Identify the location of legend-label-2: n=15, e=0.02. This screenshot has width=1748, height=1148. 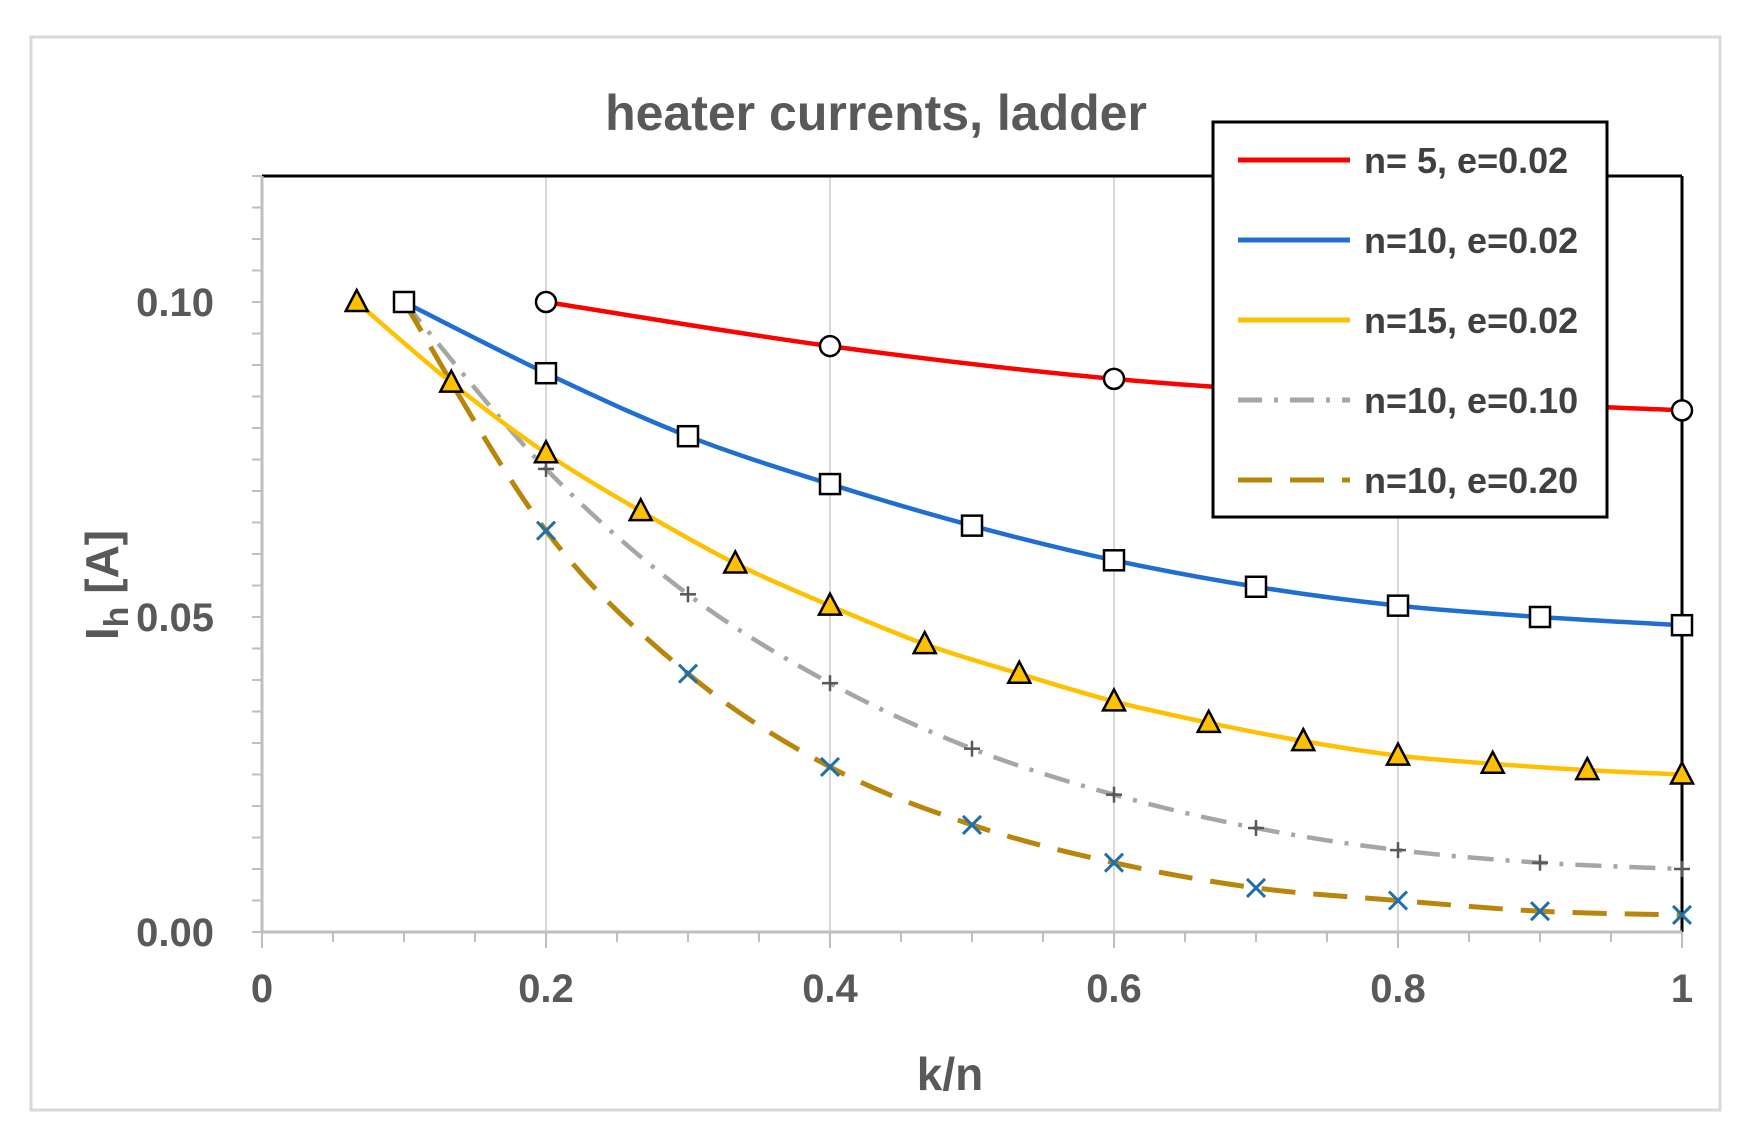
(1471, 320).